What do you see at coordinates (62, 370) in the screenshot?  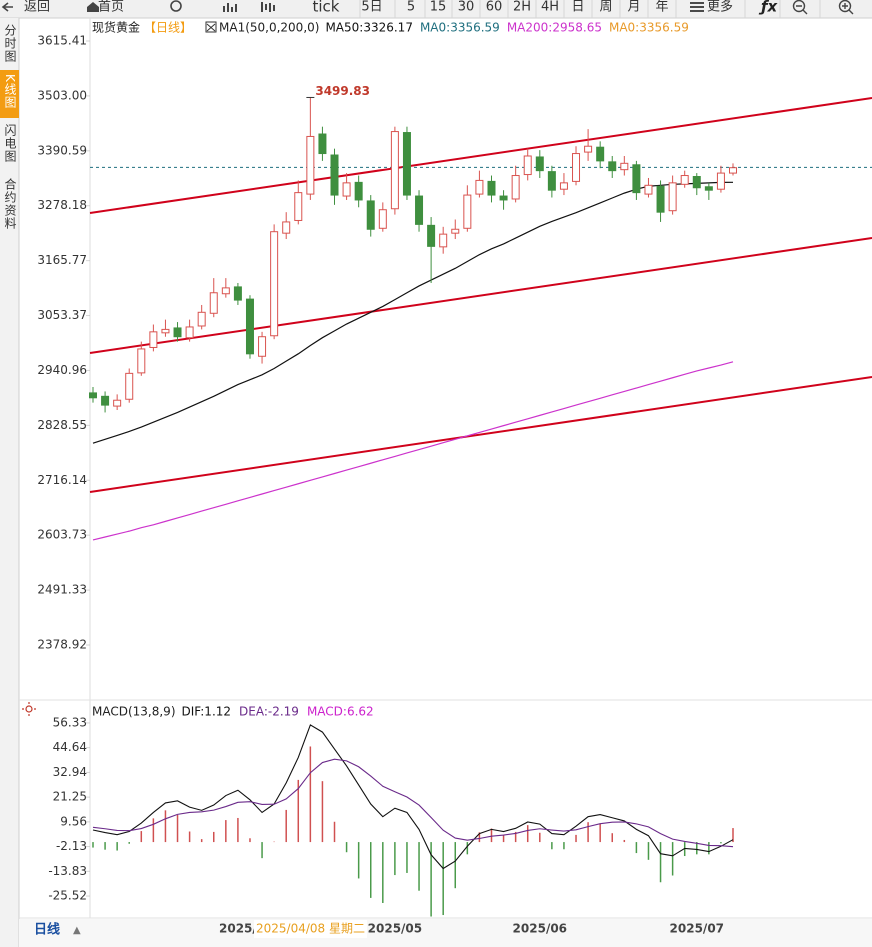 I see `y-tick-label: 2940.96` at bounding box center [62, 370].